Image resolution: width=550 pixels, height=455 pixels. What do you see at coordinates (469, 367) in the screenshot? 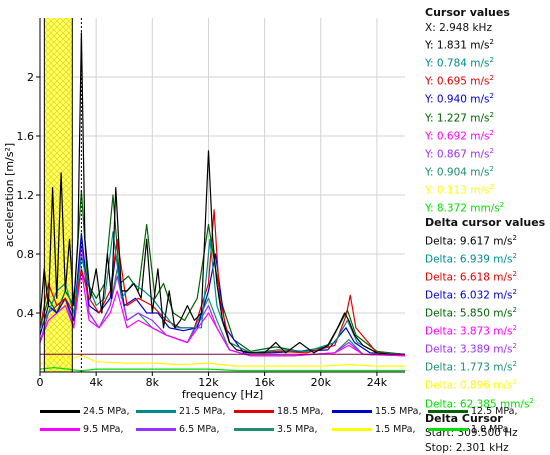
I see `delta-value-row-text: Delta: 1.773 m/s` at bounding box center [469, 367].